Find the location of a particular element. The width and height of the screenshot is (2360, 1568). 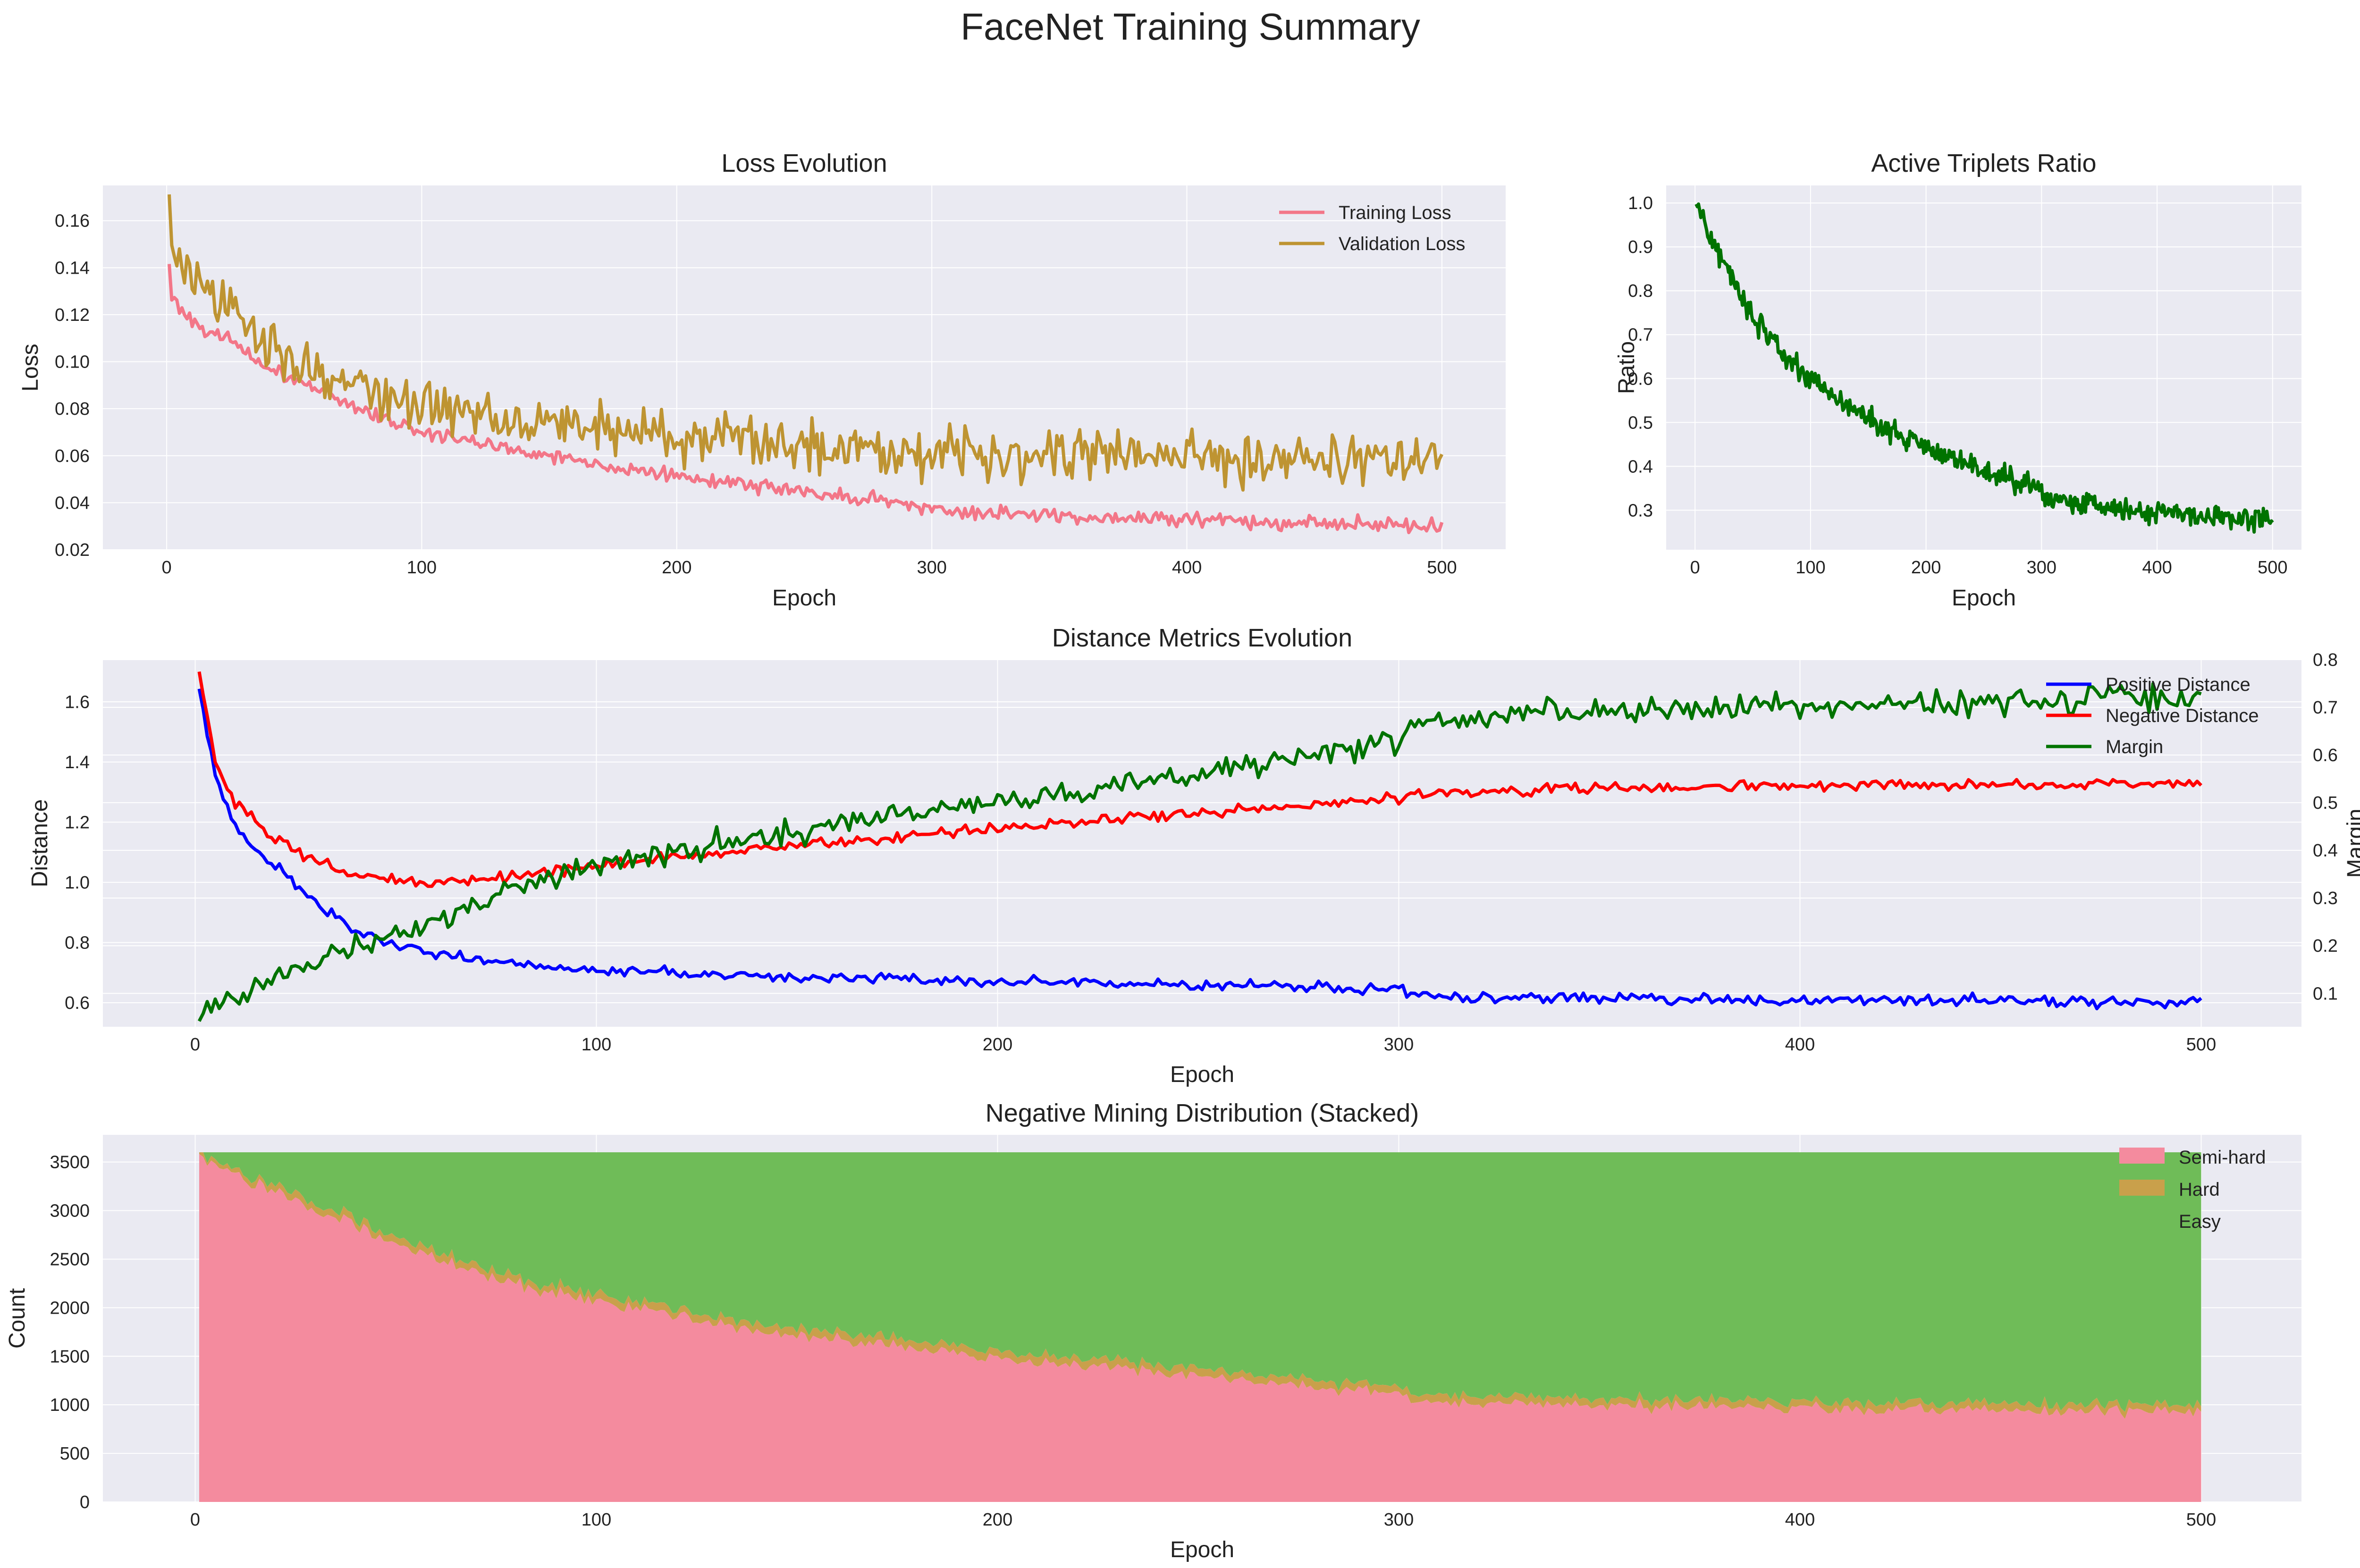

mining-ytick-label: 3000 is located at coordinates (70, 1211).